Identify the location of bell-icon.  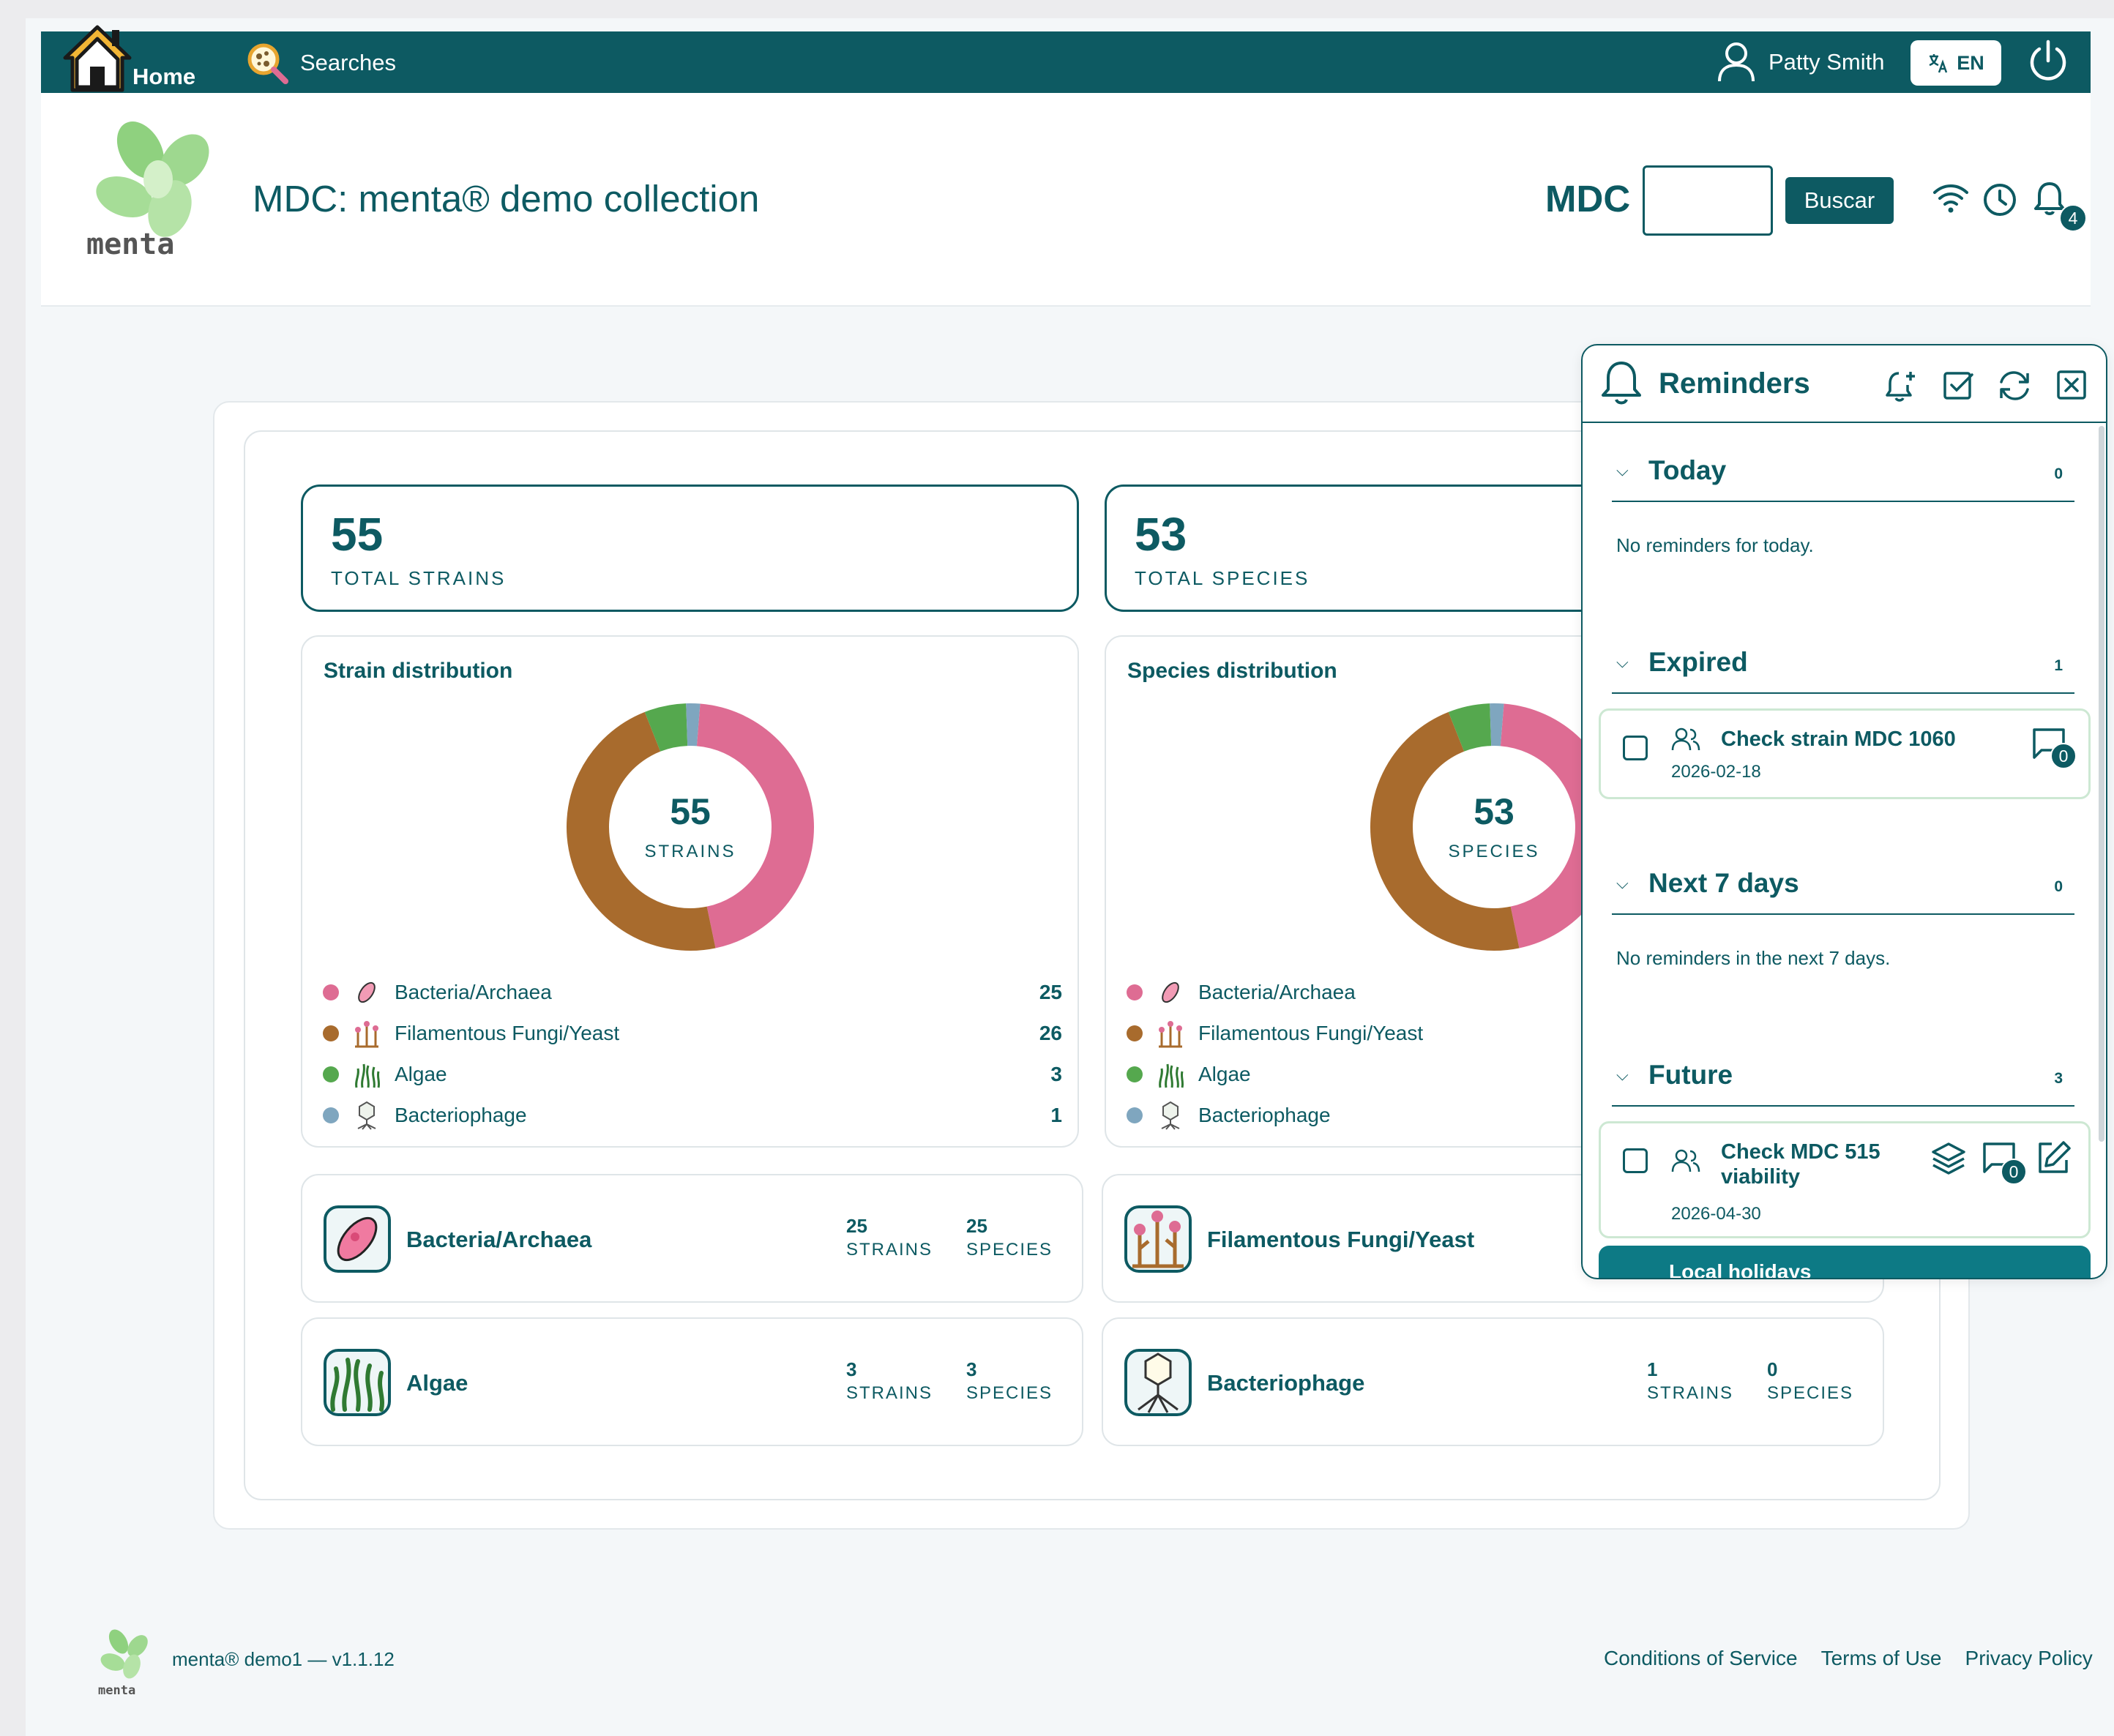
(1621, 384).